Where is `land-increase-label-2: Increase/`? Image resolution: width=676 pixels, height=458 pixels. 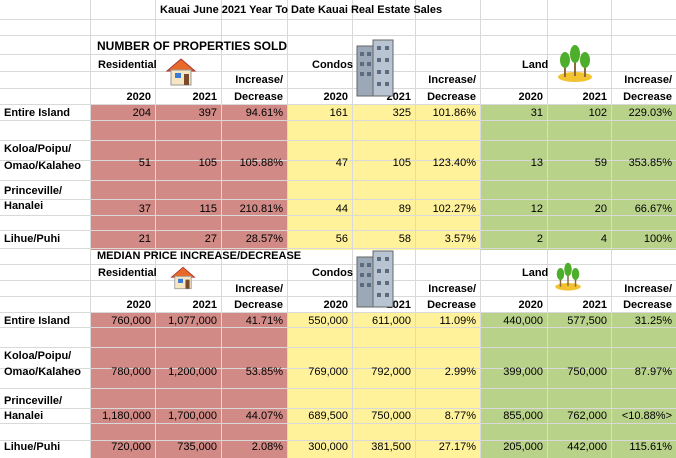
land-increase-label-2: Increase/ is located at coordinates (648, 289).